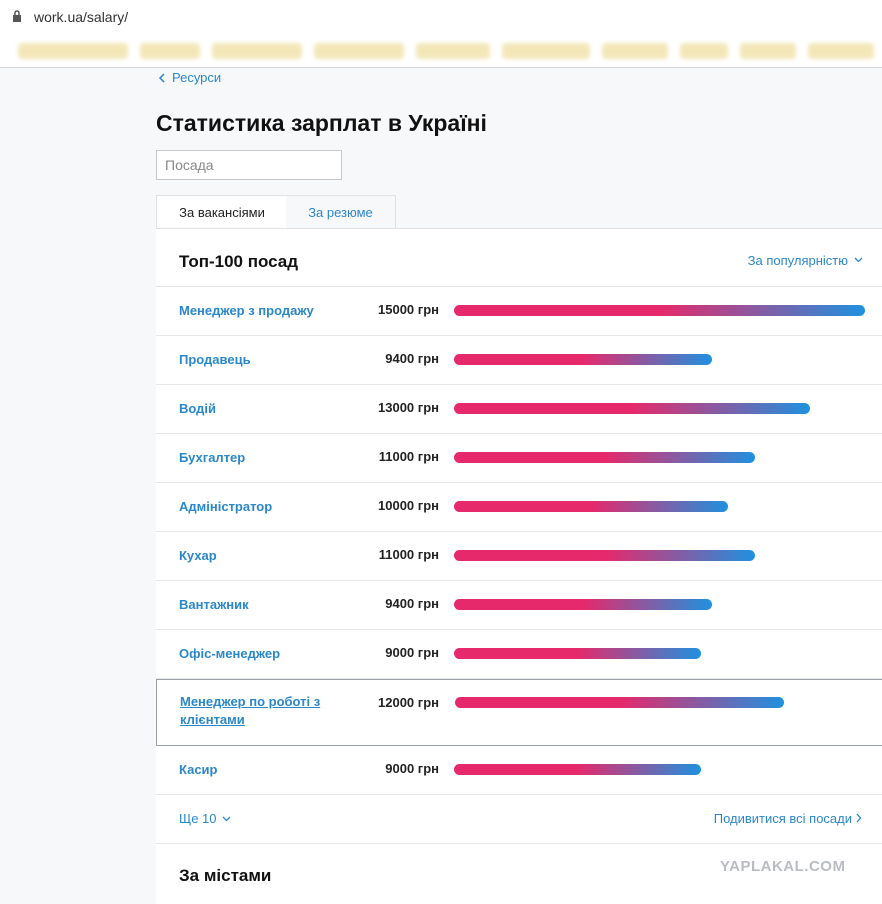 The height and width of the screenshot is (904, 882). I want to click on salary-row: Кухар 11000 грн, so click(519, 556).